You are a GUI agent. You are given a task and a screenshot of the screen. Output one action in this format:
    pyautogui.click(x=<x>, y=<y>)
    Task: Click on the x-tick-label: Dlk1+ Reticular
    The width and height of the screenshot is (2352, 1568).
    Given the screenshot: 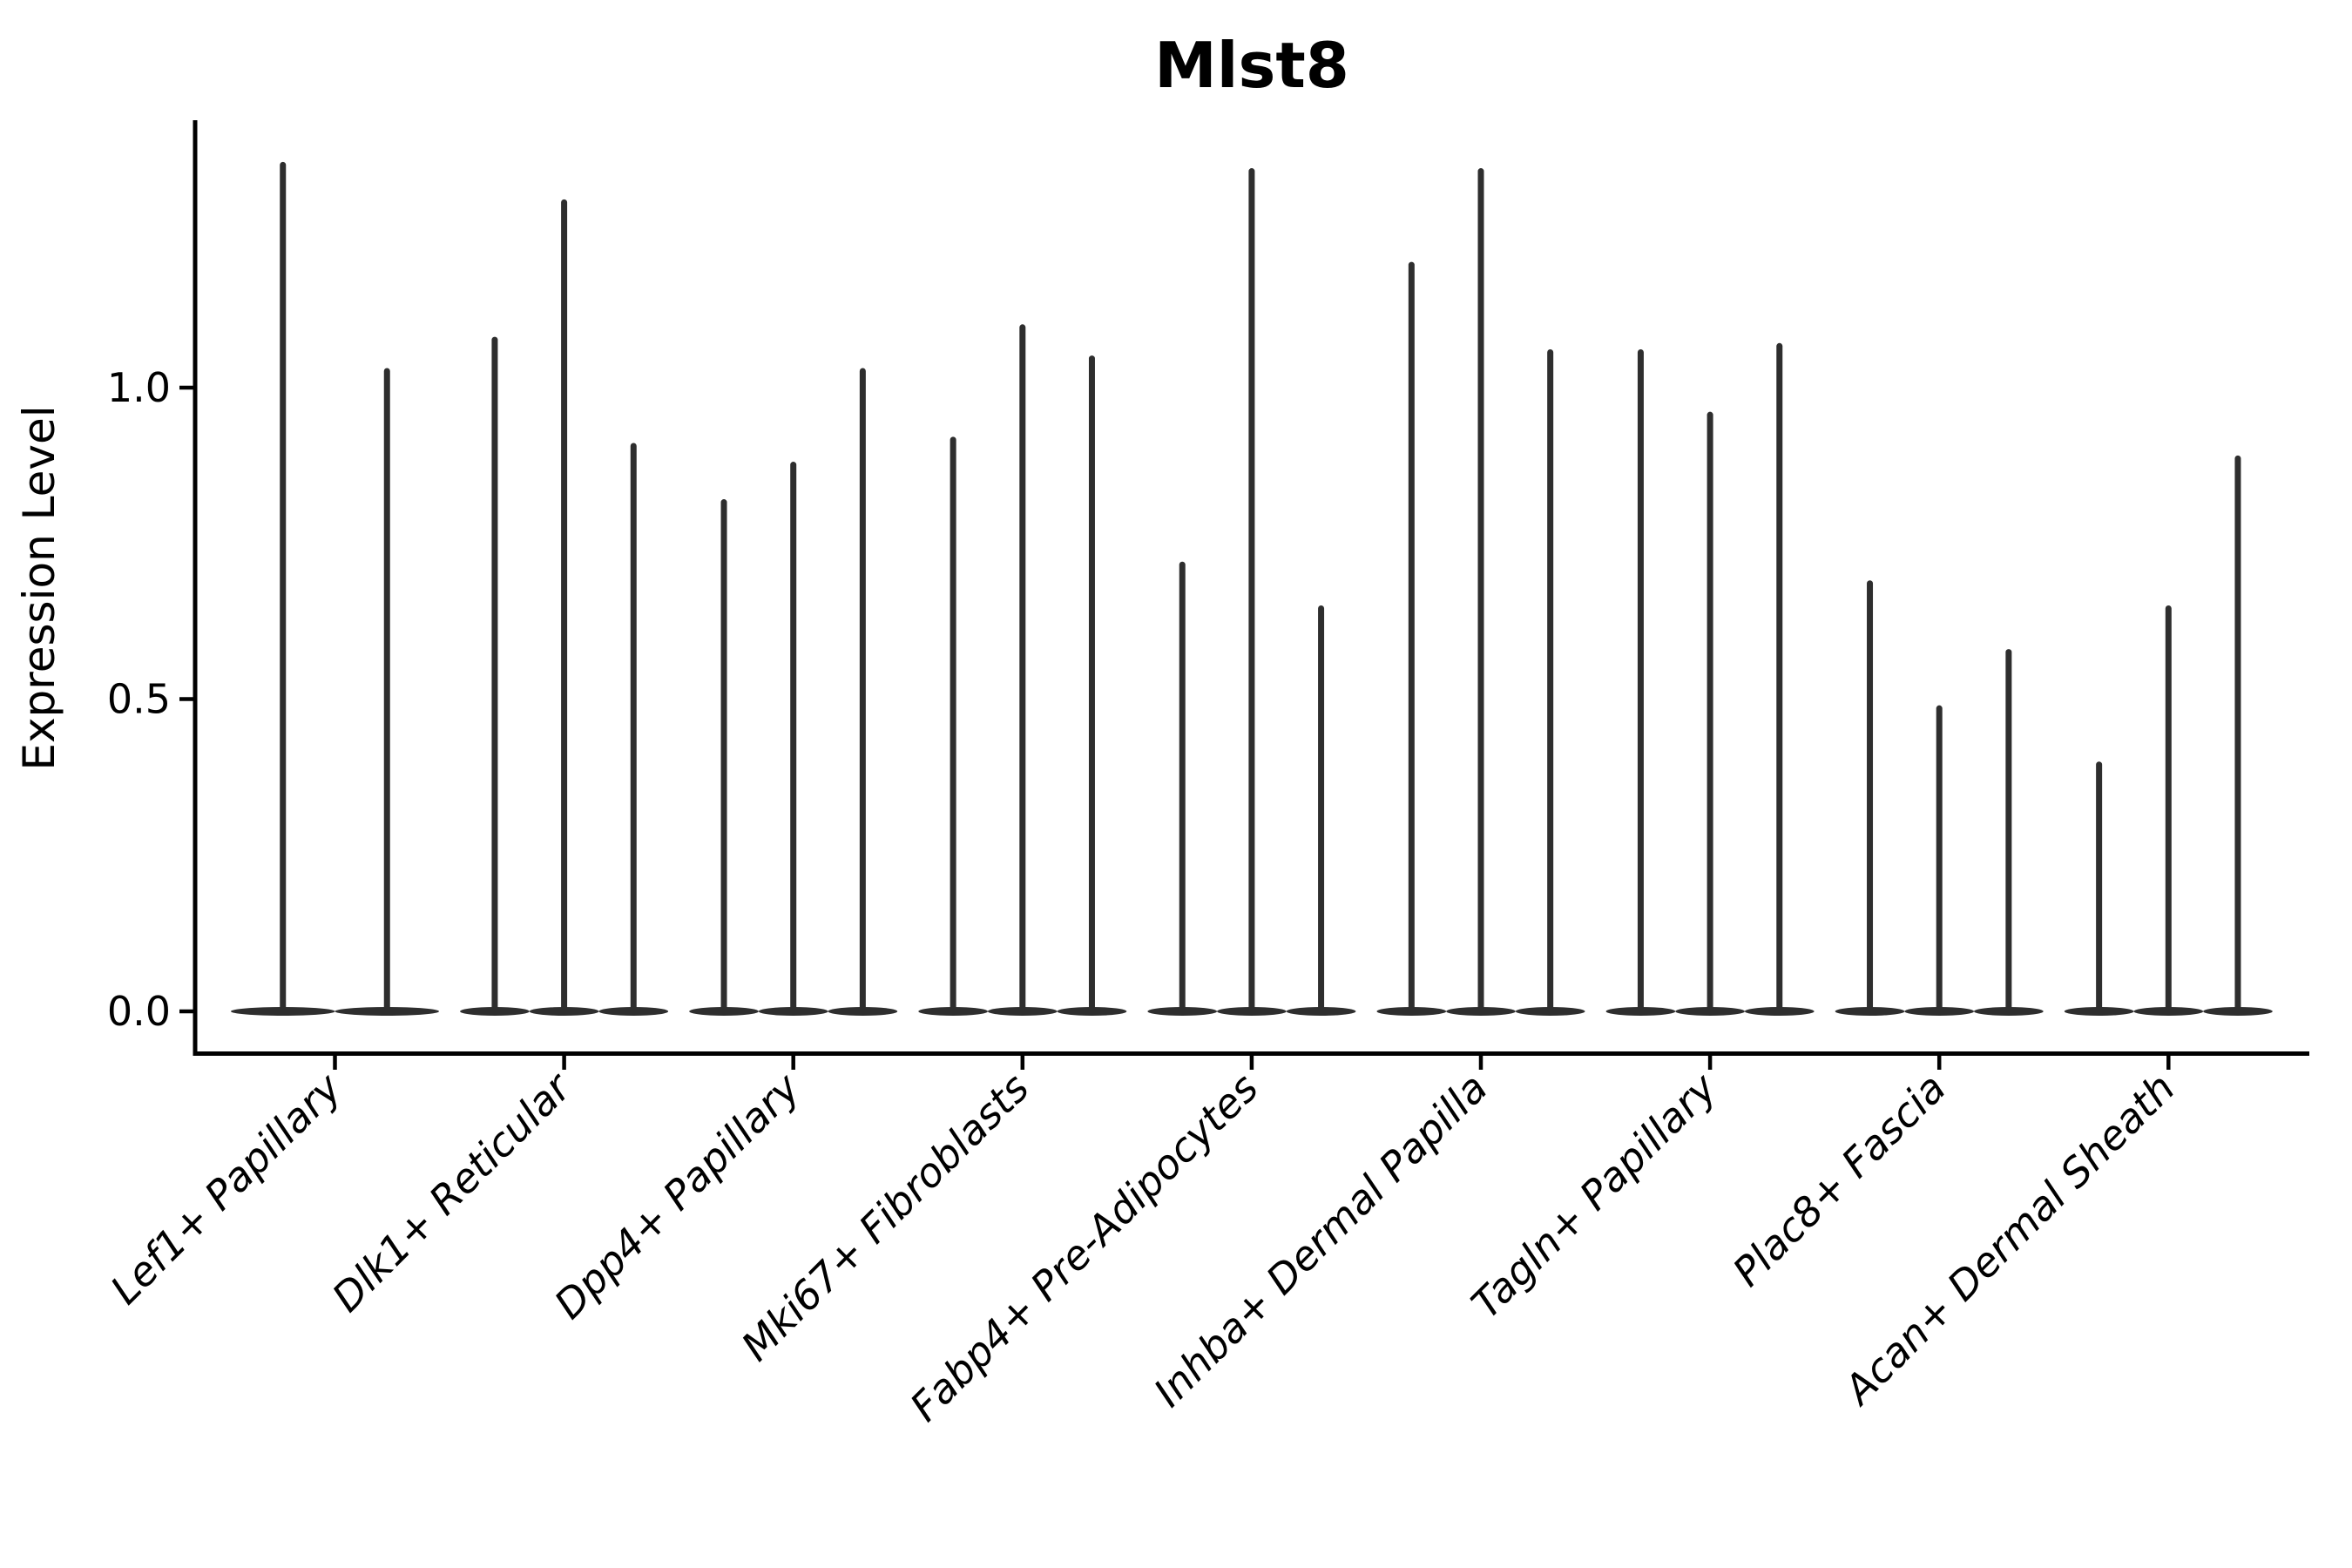 What is the action you would take?
    pyautogui.click(x=452, y=1191)
    